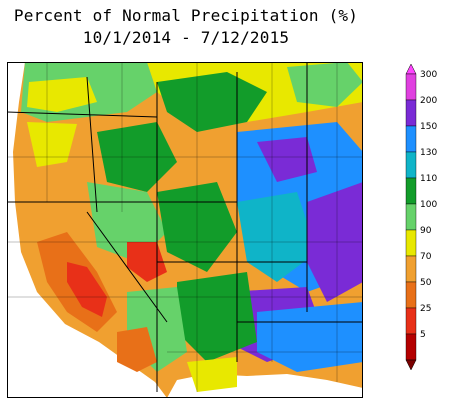 The image size is (450, 404). Describe the element at coordinates (426, 231) in the screenshot. I see `legend-label-90: 90` at that location.